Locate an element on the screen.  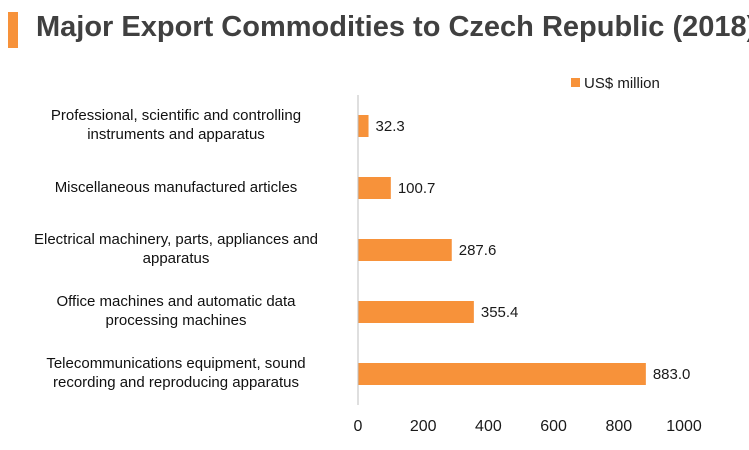
x-tick-label: 0 is located at coordinates (358, 426).